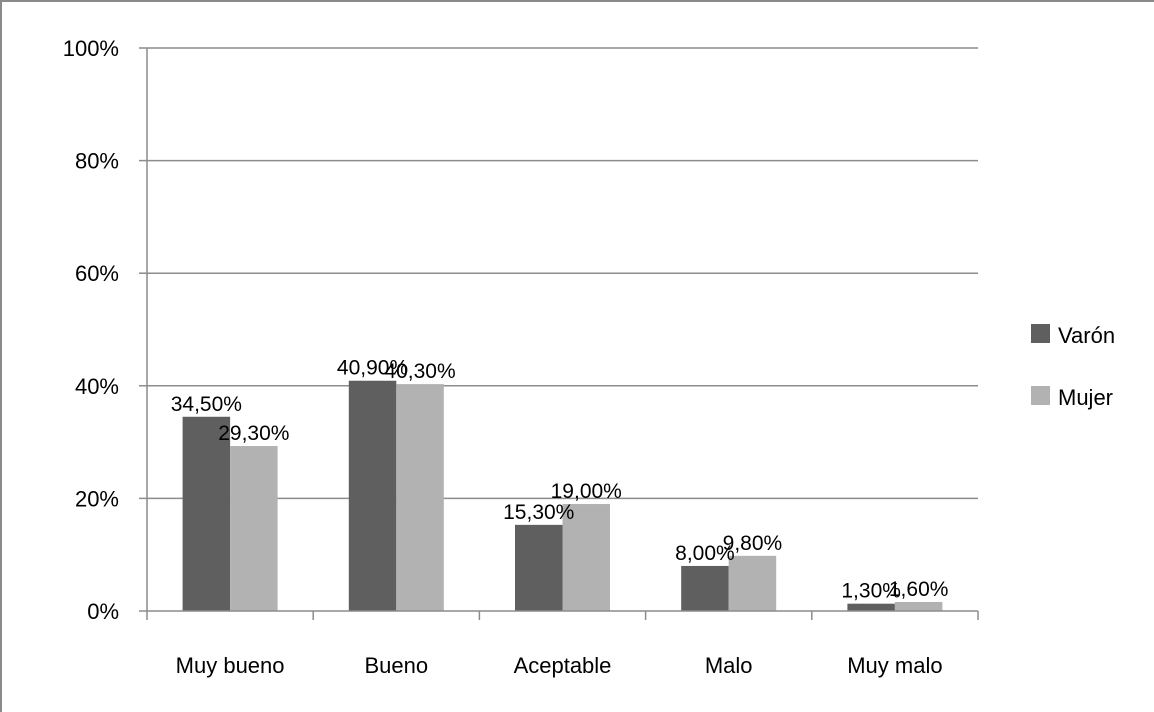  I want to click on data-label: 19,00%, so click(586, 491).